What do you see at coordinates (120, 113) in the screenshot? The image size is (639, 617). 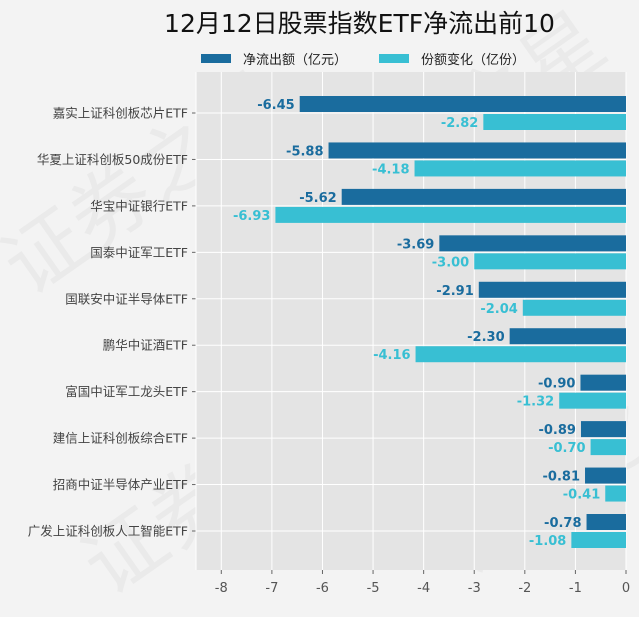 I see `category-label: 嘉实上证科创板芯片ETF` at bounding box center [120, 113].